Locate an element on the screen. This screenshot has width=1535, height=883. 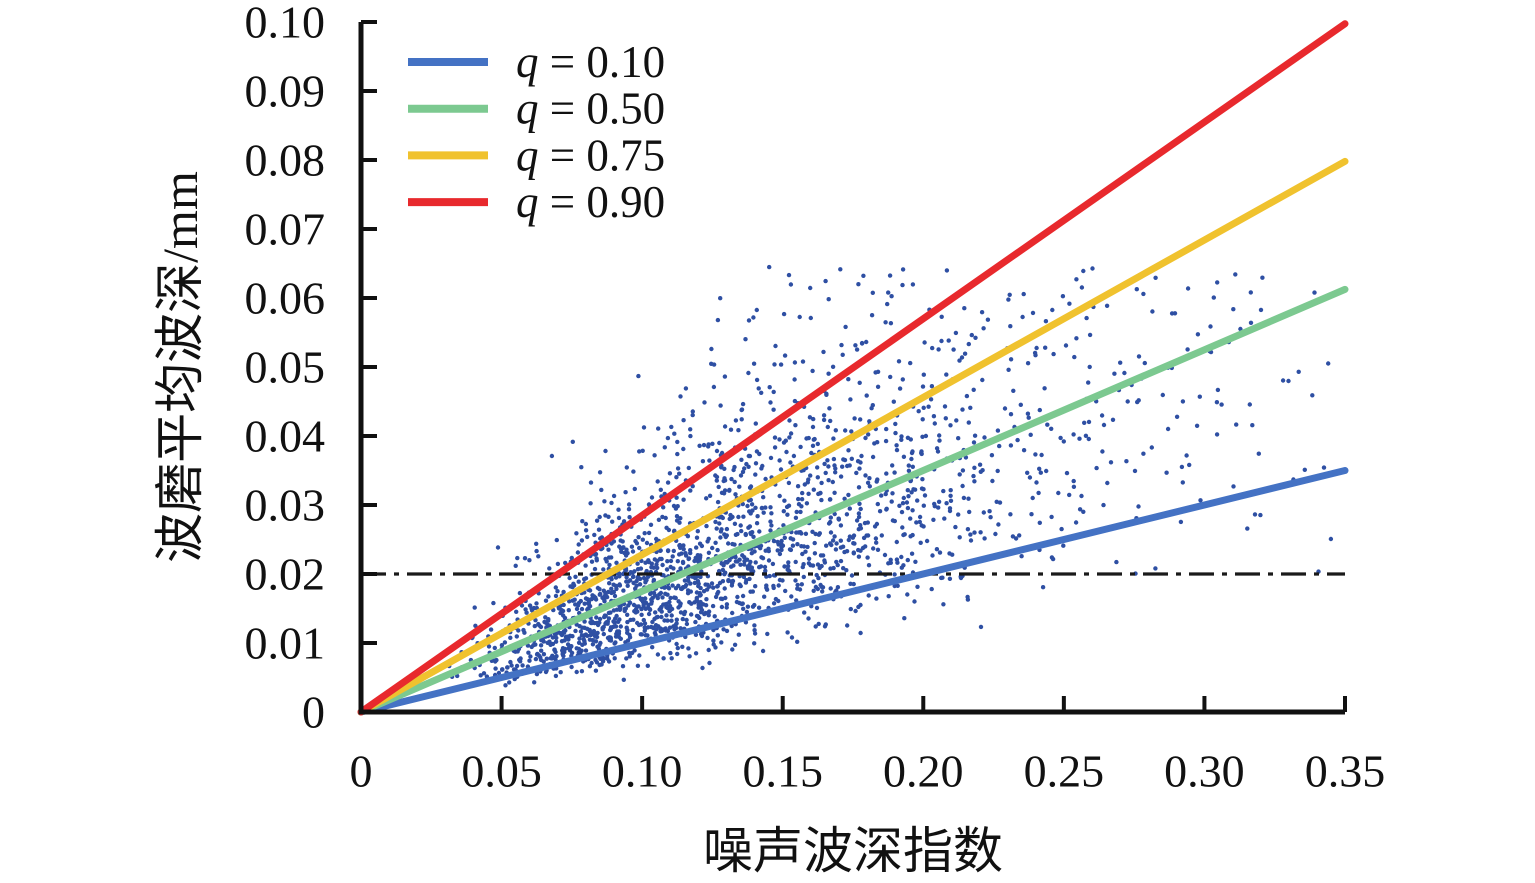
legend-label-q0.10: q = 0.10 is located at coordinates (590, 62).